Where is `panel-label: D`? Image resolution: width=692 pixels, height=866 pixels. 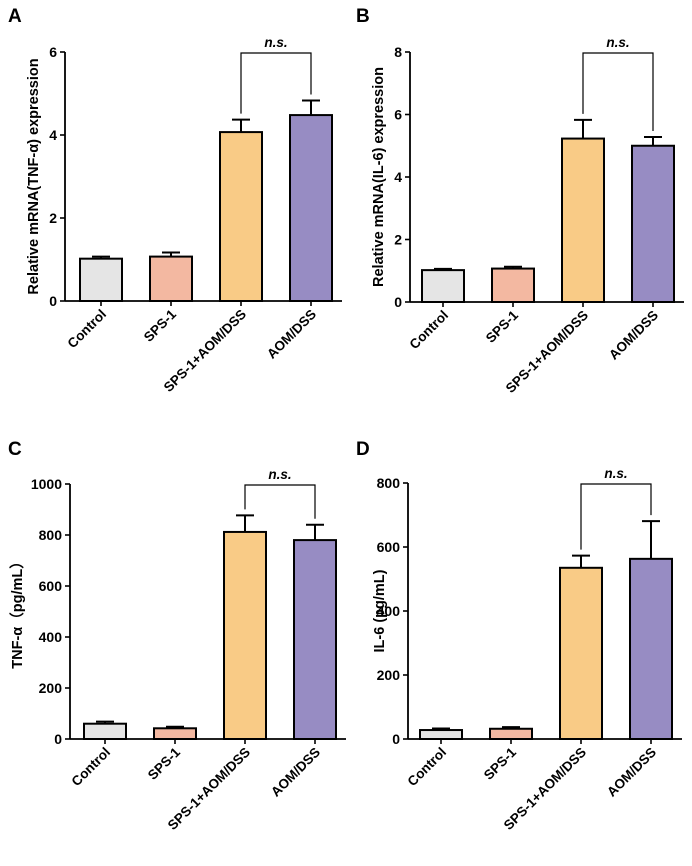
panel-label: D is located at coordinates (363, 449).